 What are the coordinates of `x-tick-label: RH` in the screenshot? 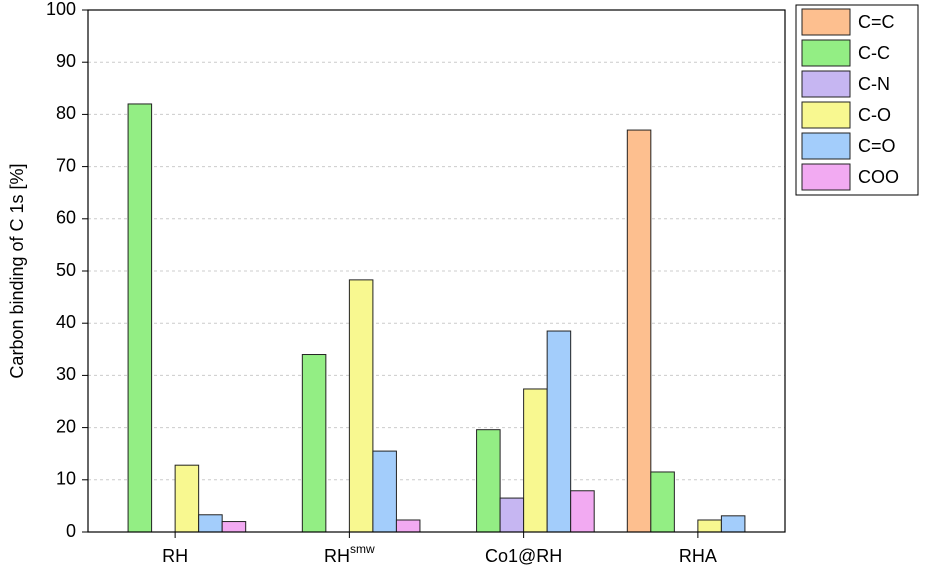 It's located at (175, 556).